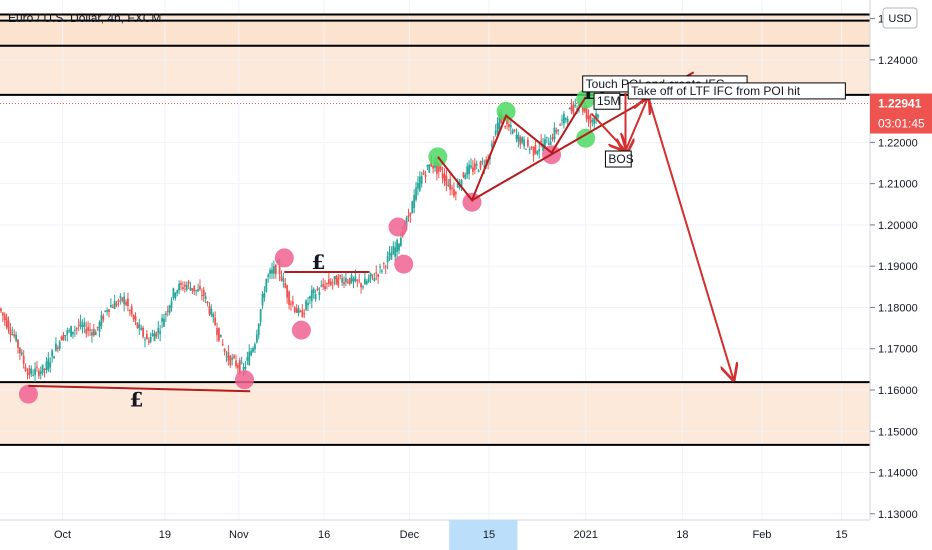  Describe the element at coordinates (736, 91) in the screenshot. I see `annotation-4: Take off of LTF IFC from POI hit` at that location.